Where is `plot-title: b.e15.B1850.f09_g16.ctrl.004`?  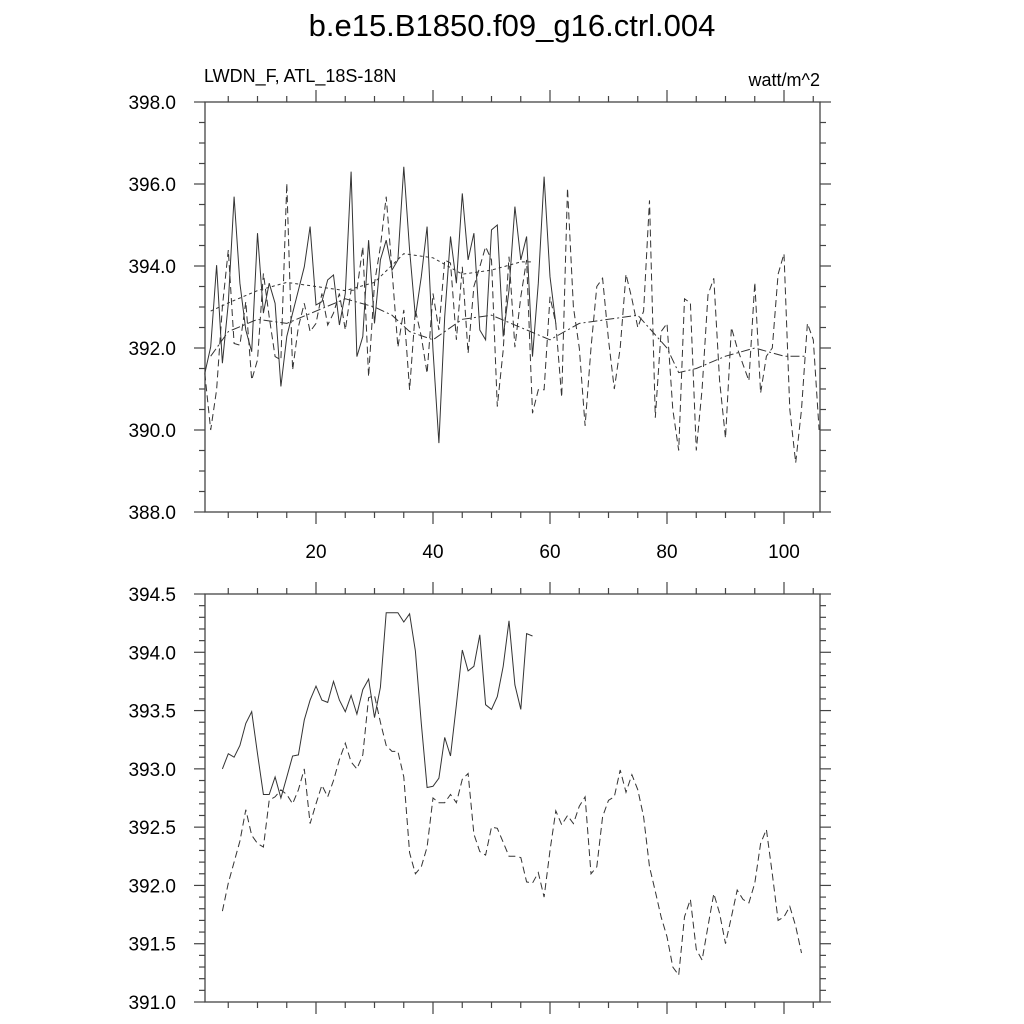
plot-title: b.e15.B1850.f09_g16.ctrl.004 is located at coordinates (512, 25).